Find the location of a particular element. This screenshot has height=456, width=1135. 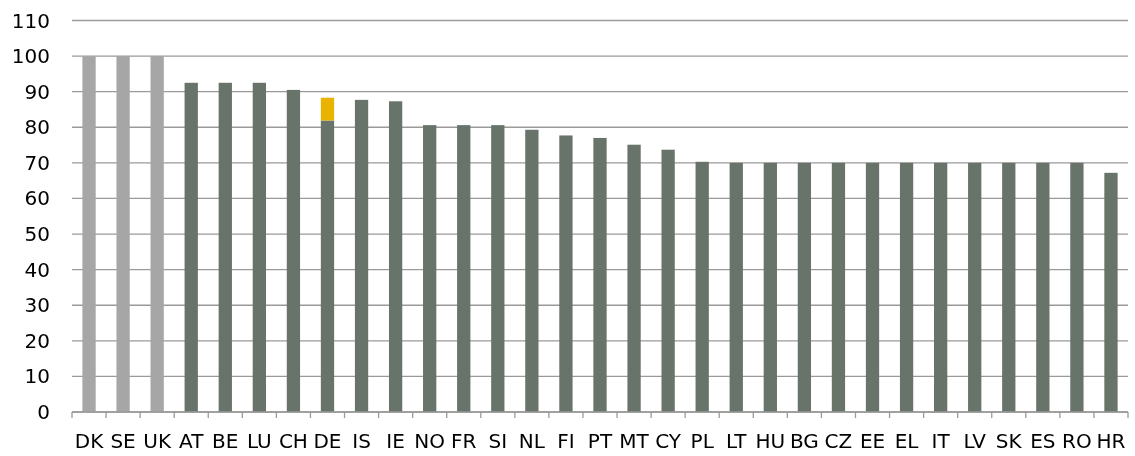

x-tick-label: ES is located at coordinates (1043, 441).